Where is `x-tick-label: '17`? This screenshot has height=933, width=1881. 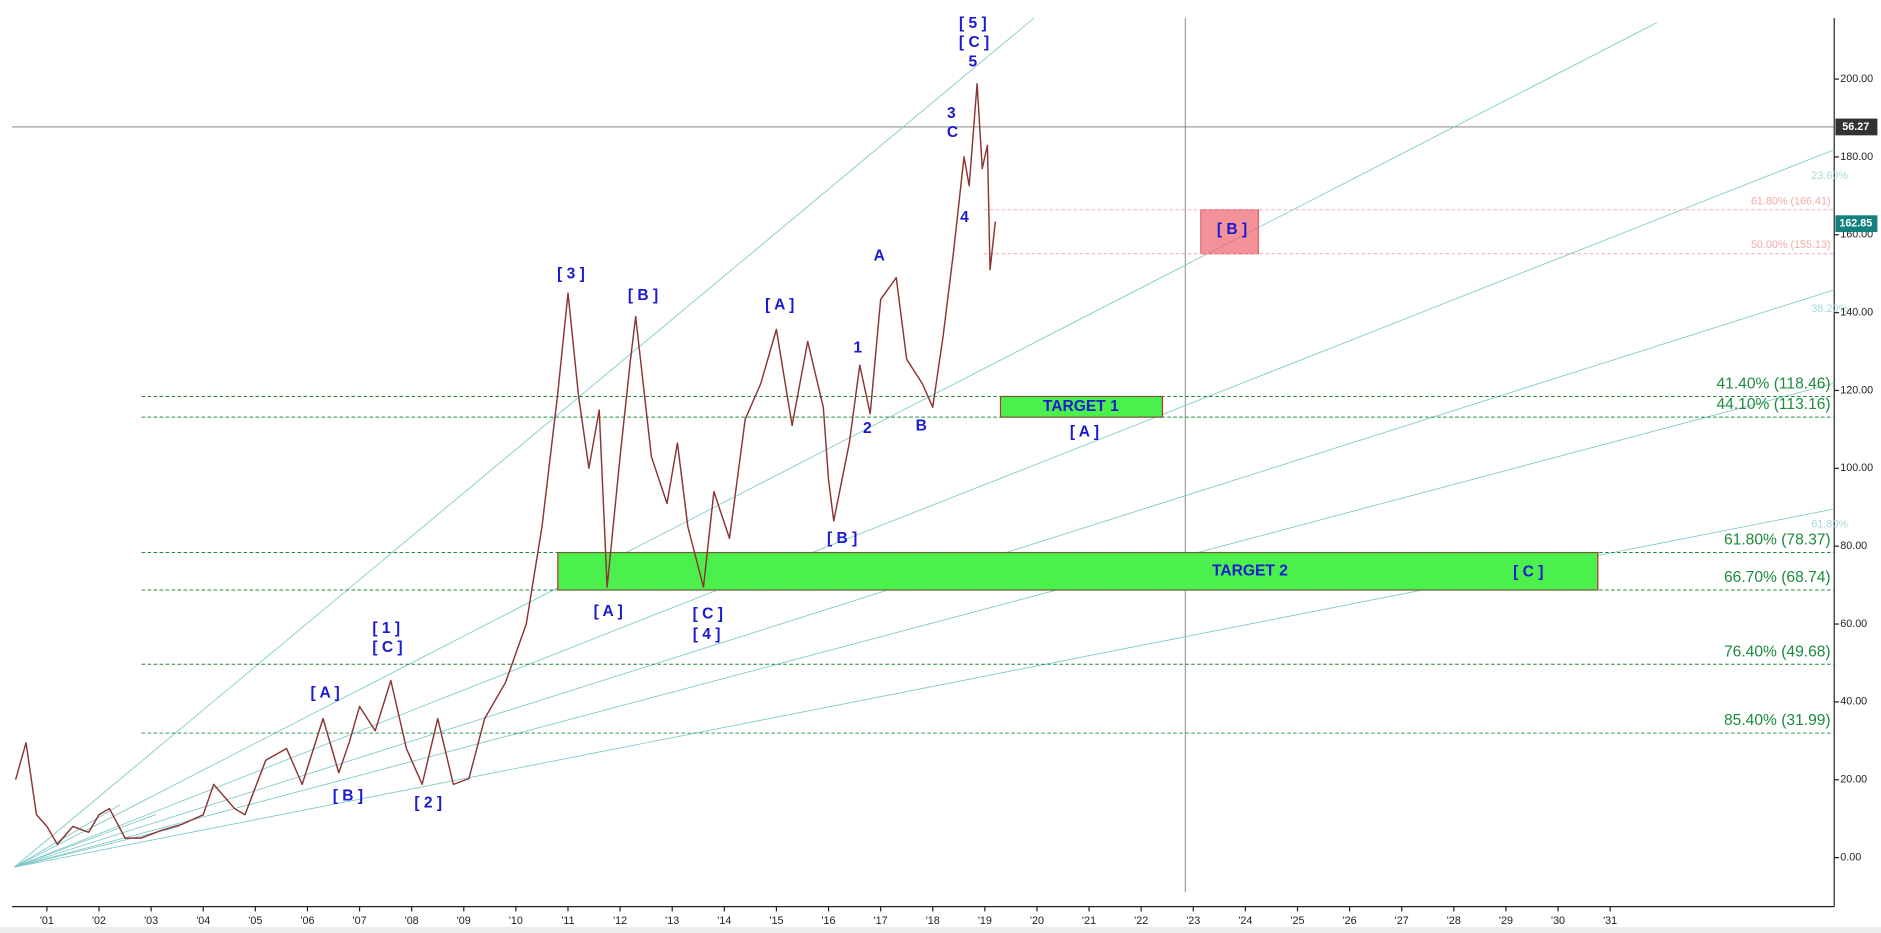
x-tick-label: '17 is located at coordinates (881, 921).